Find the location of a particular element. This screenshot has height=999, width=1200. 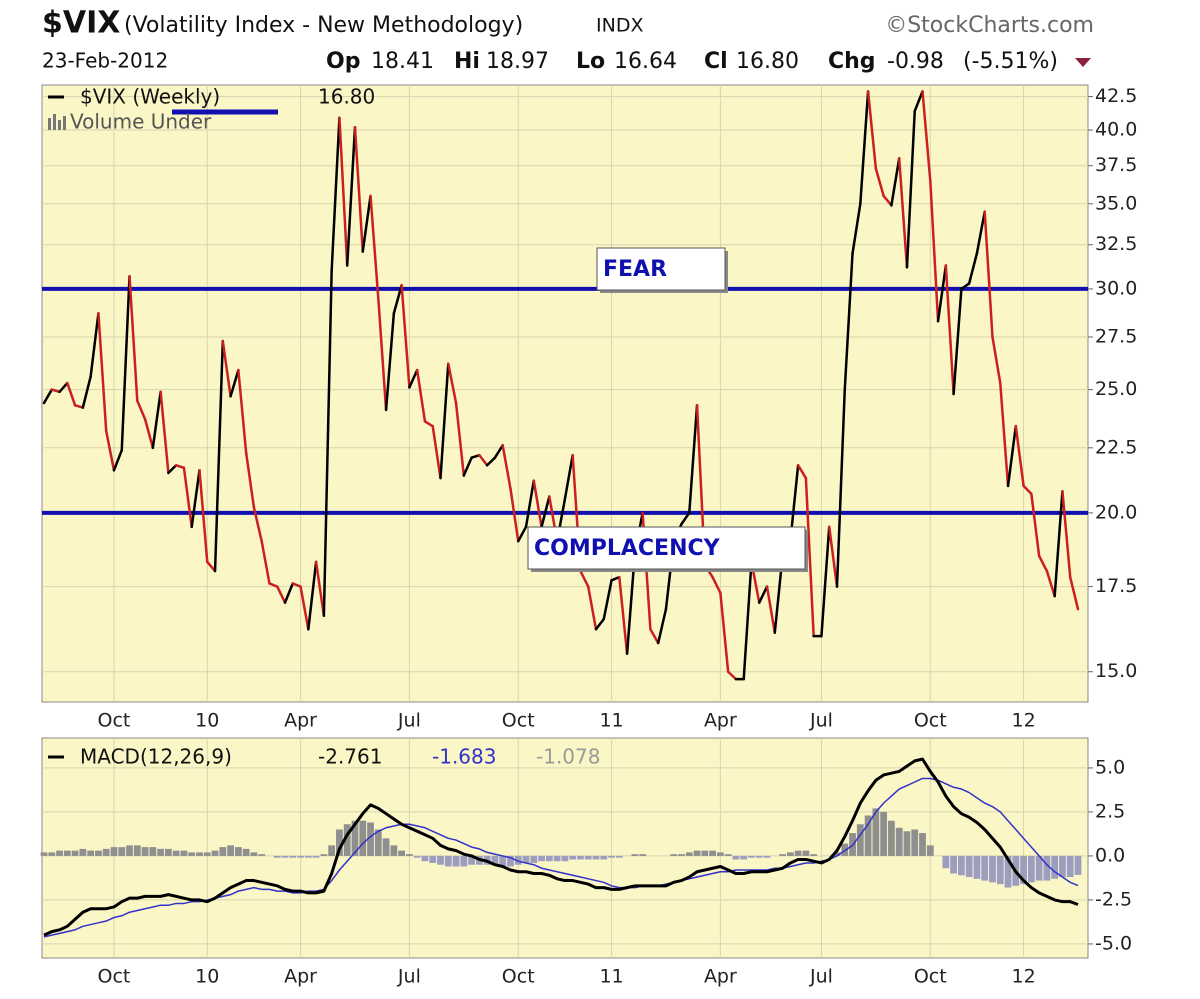

y-tick-label: 37.5 is located at coordinates (1116, 165).